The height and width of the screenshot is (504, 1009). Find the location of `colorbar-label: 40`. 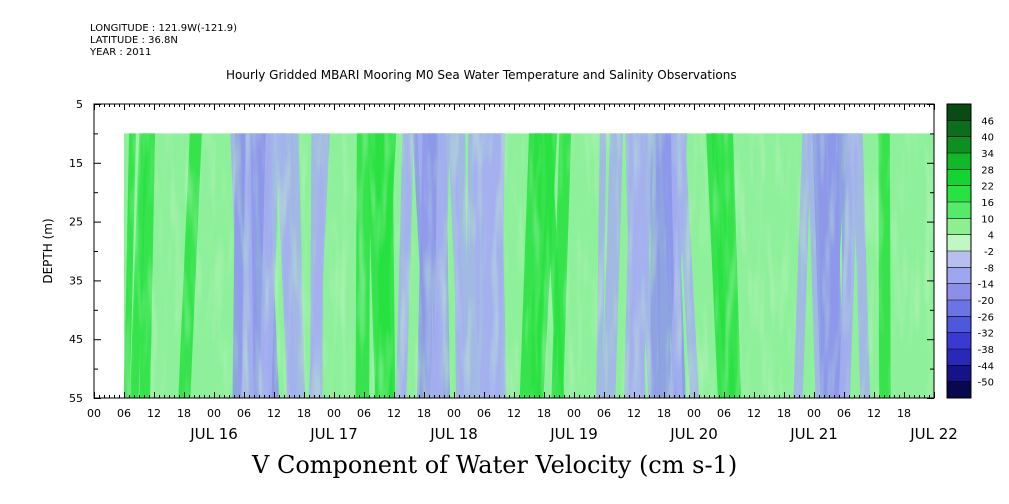

colorbar-label: 40 is located at coordinates (987, 138).